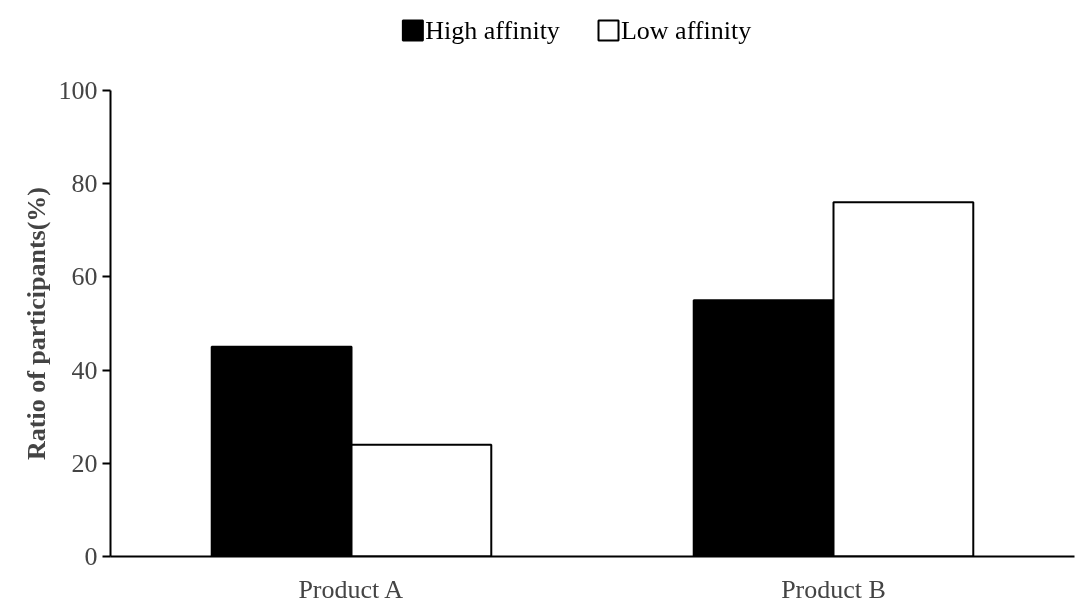 The height and width of the screenshot is (606, 1084). What do you see at coordinates (91, 556) in the screenshot?
I see `y-tick-label: 0` at bounding box center [91, 556].